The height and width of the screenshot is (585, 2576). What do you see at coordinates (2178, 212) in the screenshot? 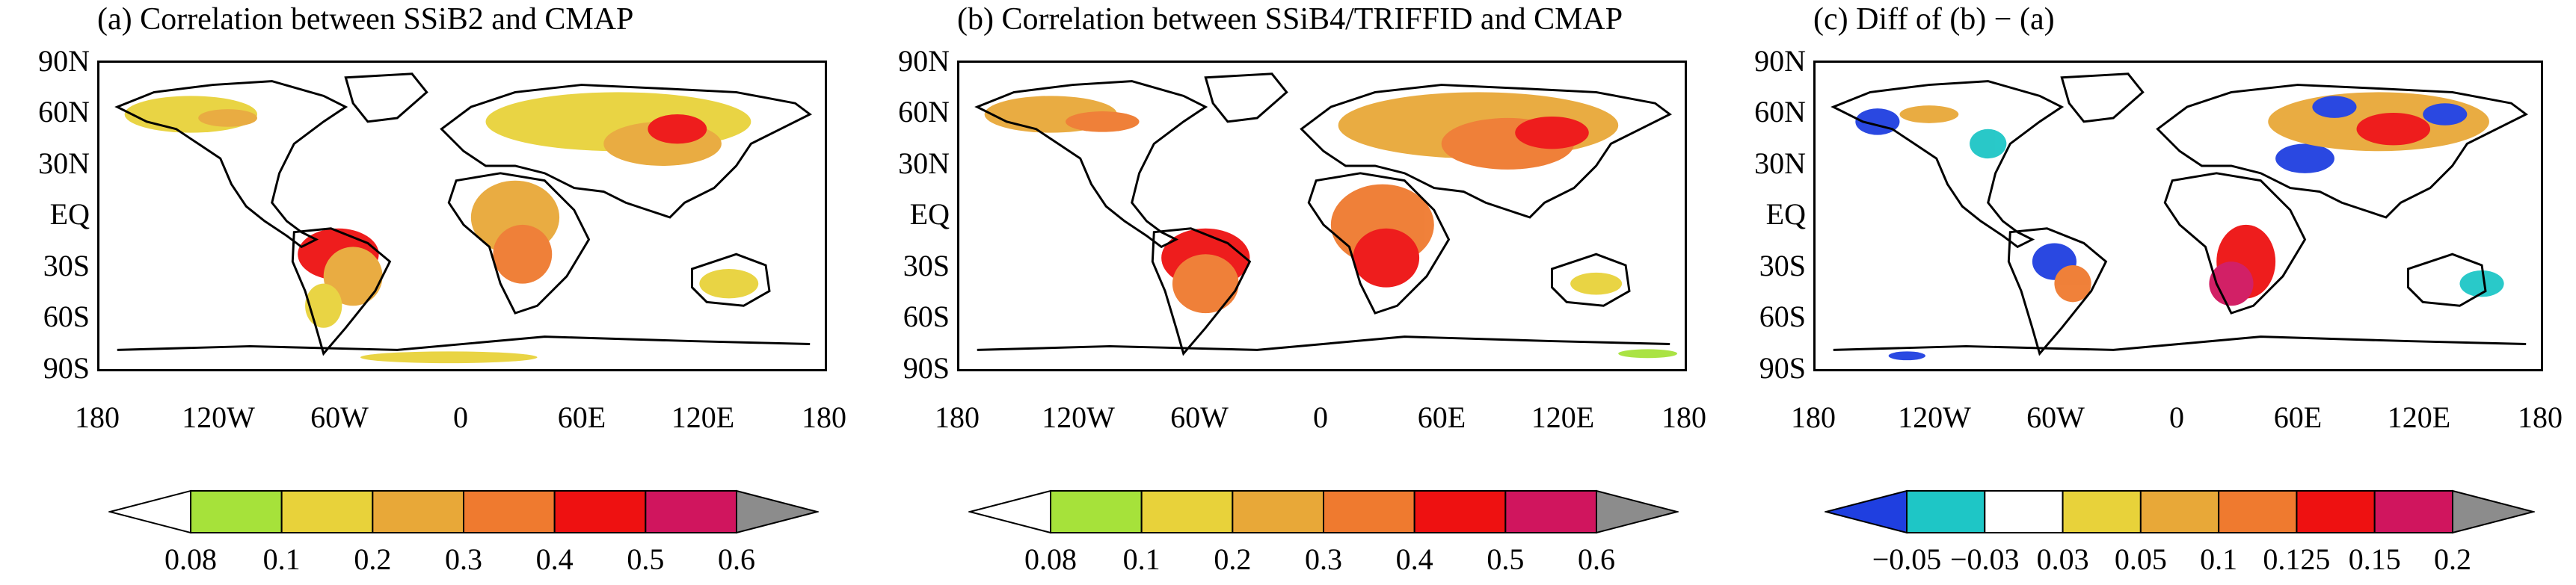
I see `difference-map` at bounding box center [2178, 212].